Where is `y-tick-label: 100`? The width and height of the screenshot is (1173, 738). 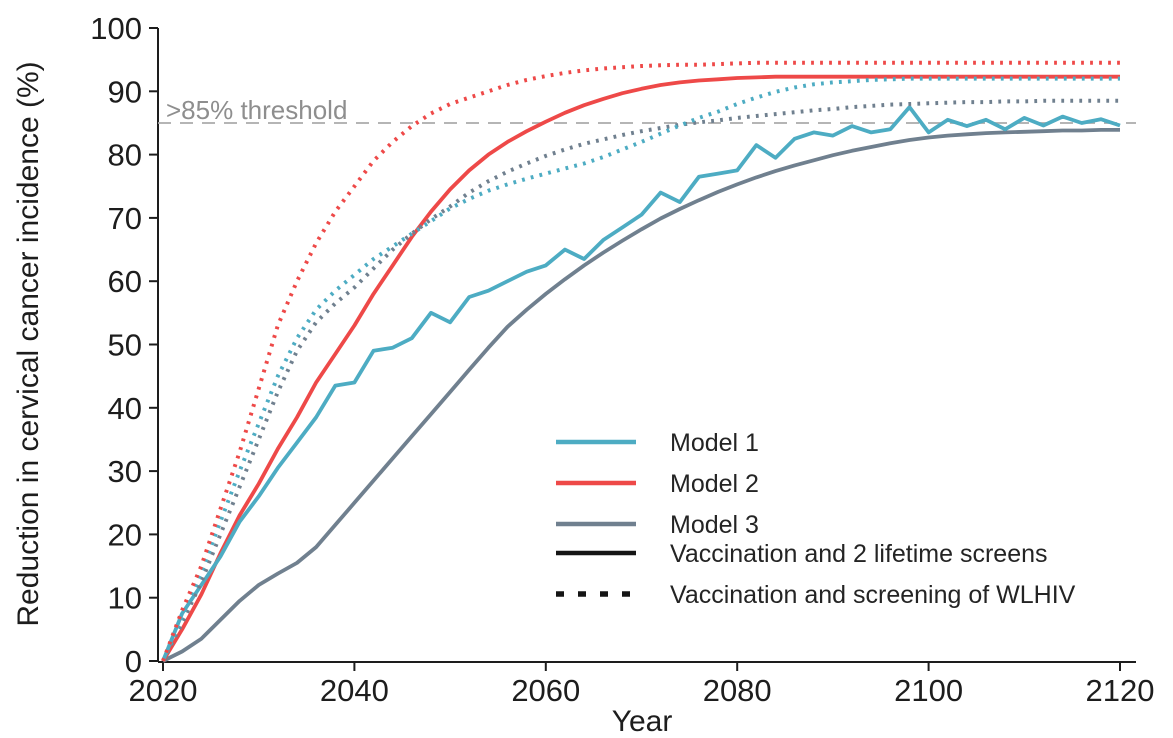 y-tick-label: 100 is located at coordinates (116, 28).